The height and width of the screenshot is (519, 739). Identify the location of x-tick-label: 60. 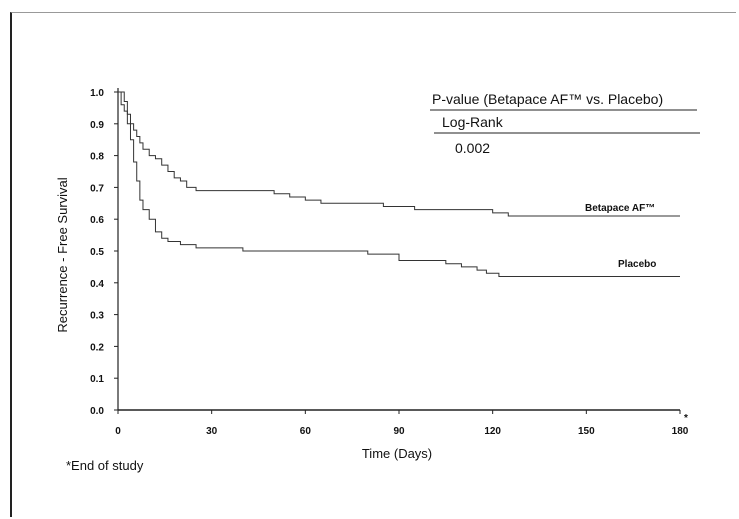
(306, 431).